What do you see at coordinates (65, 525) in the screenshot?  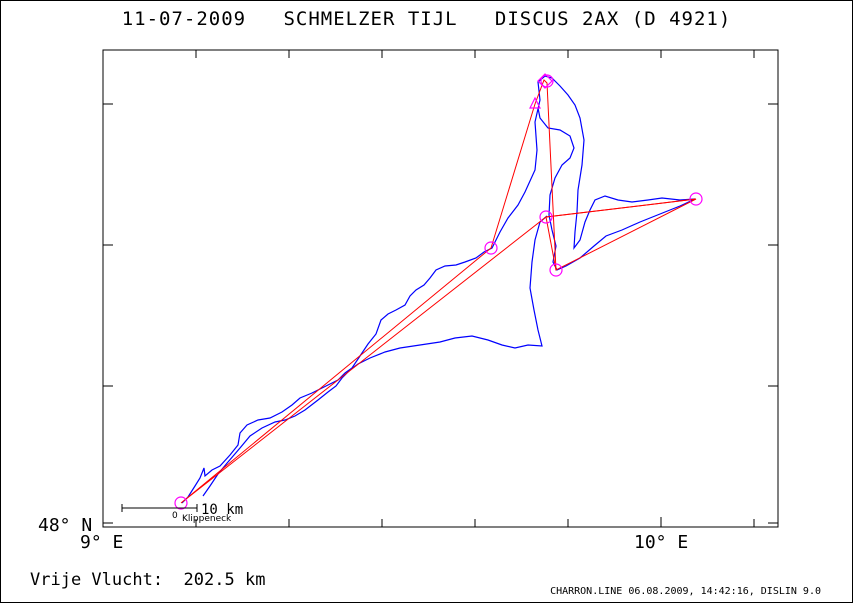 I see `latitude-label: 48° N` at bounding box center [65, 525].